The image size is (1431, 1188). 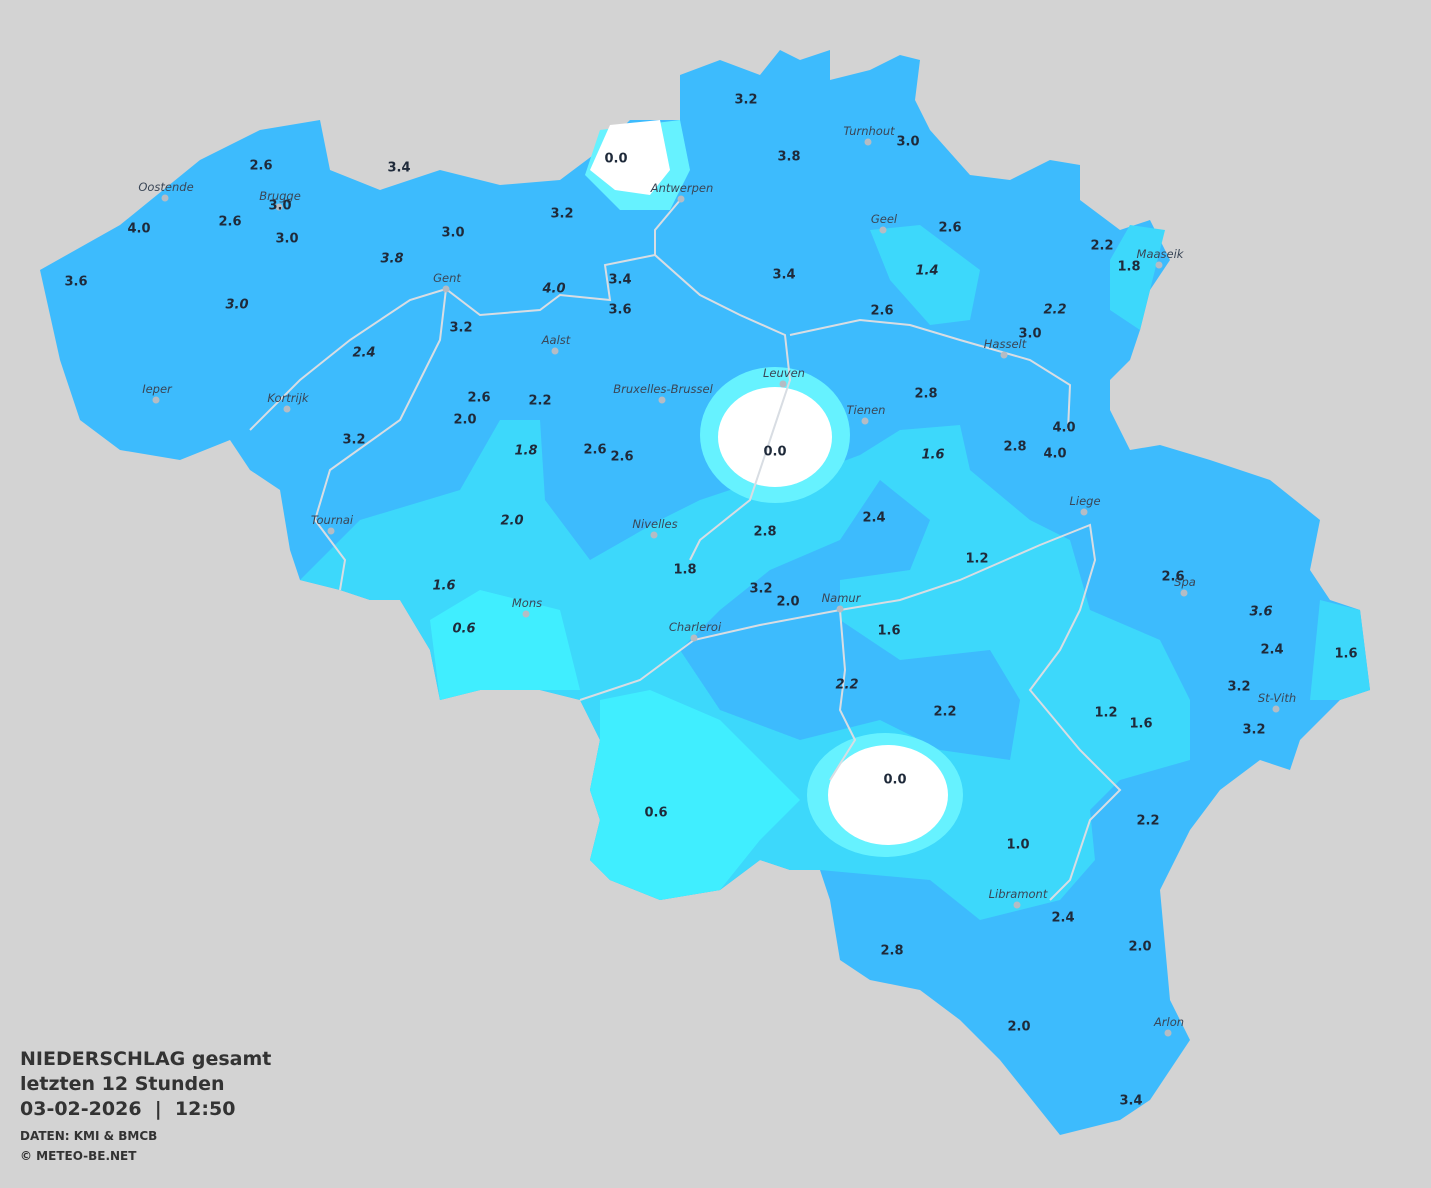 I want to click on city-label: Spa, so click(x=1185, y=582).